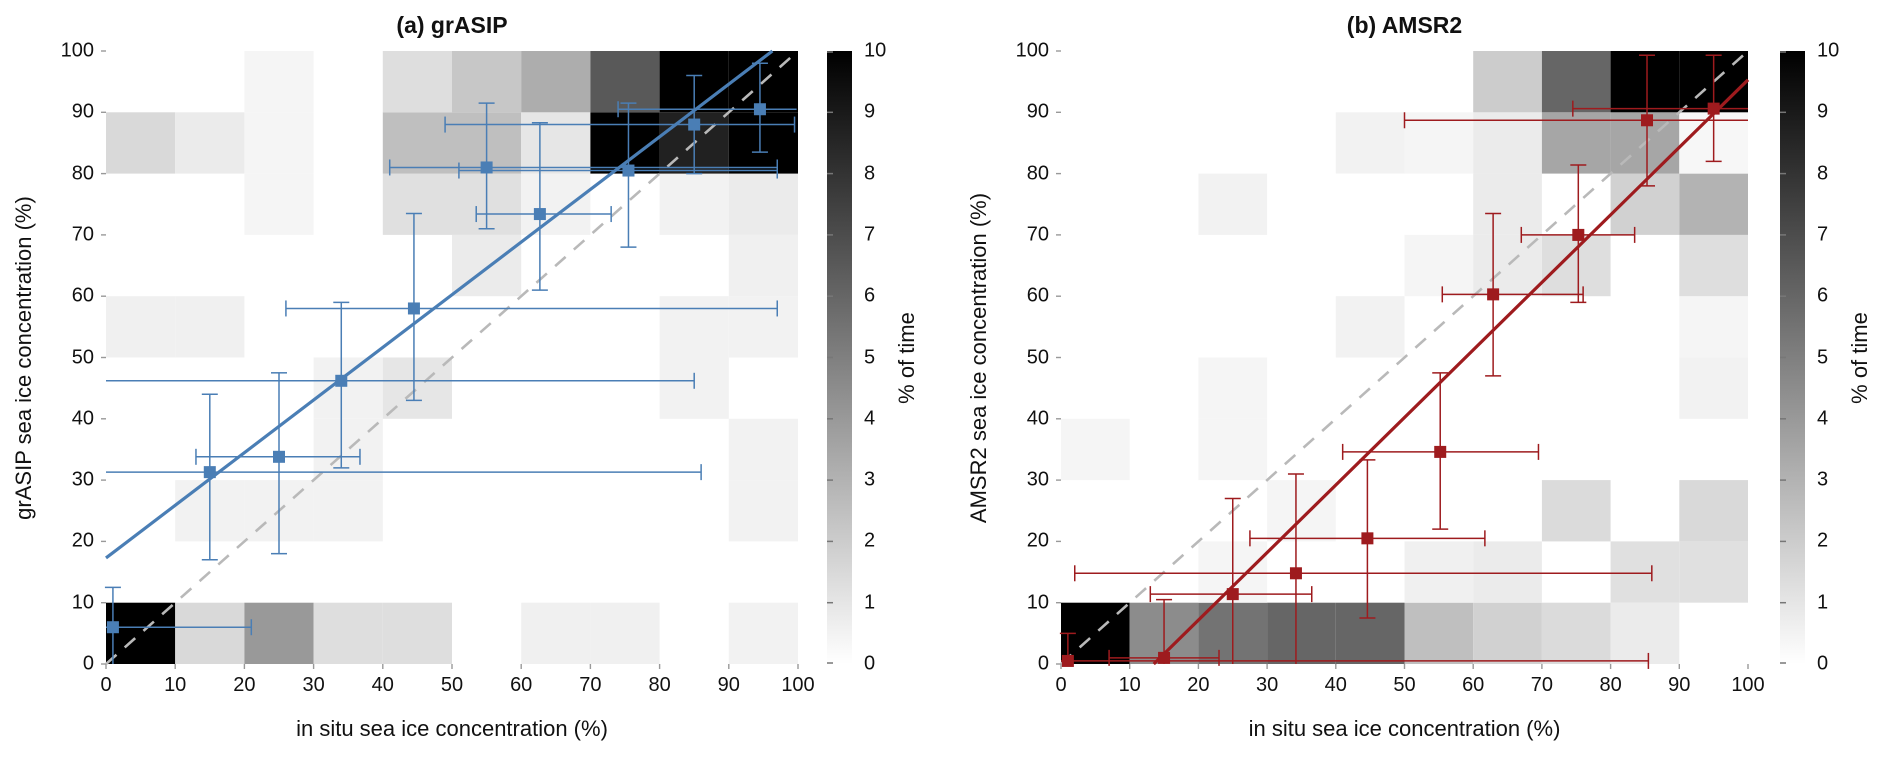 The image size is (1892, 765). I want to click on x-tick-label-a: 100, so click(798, 685).